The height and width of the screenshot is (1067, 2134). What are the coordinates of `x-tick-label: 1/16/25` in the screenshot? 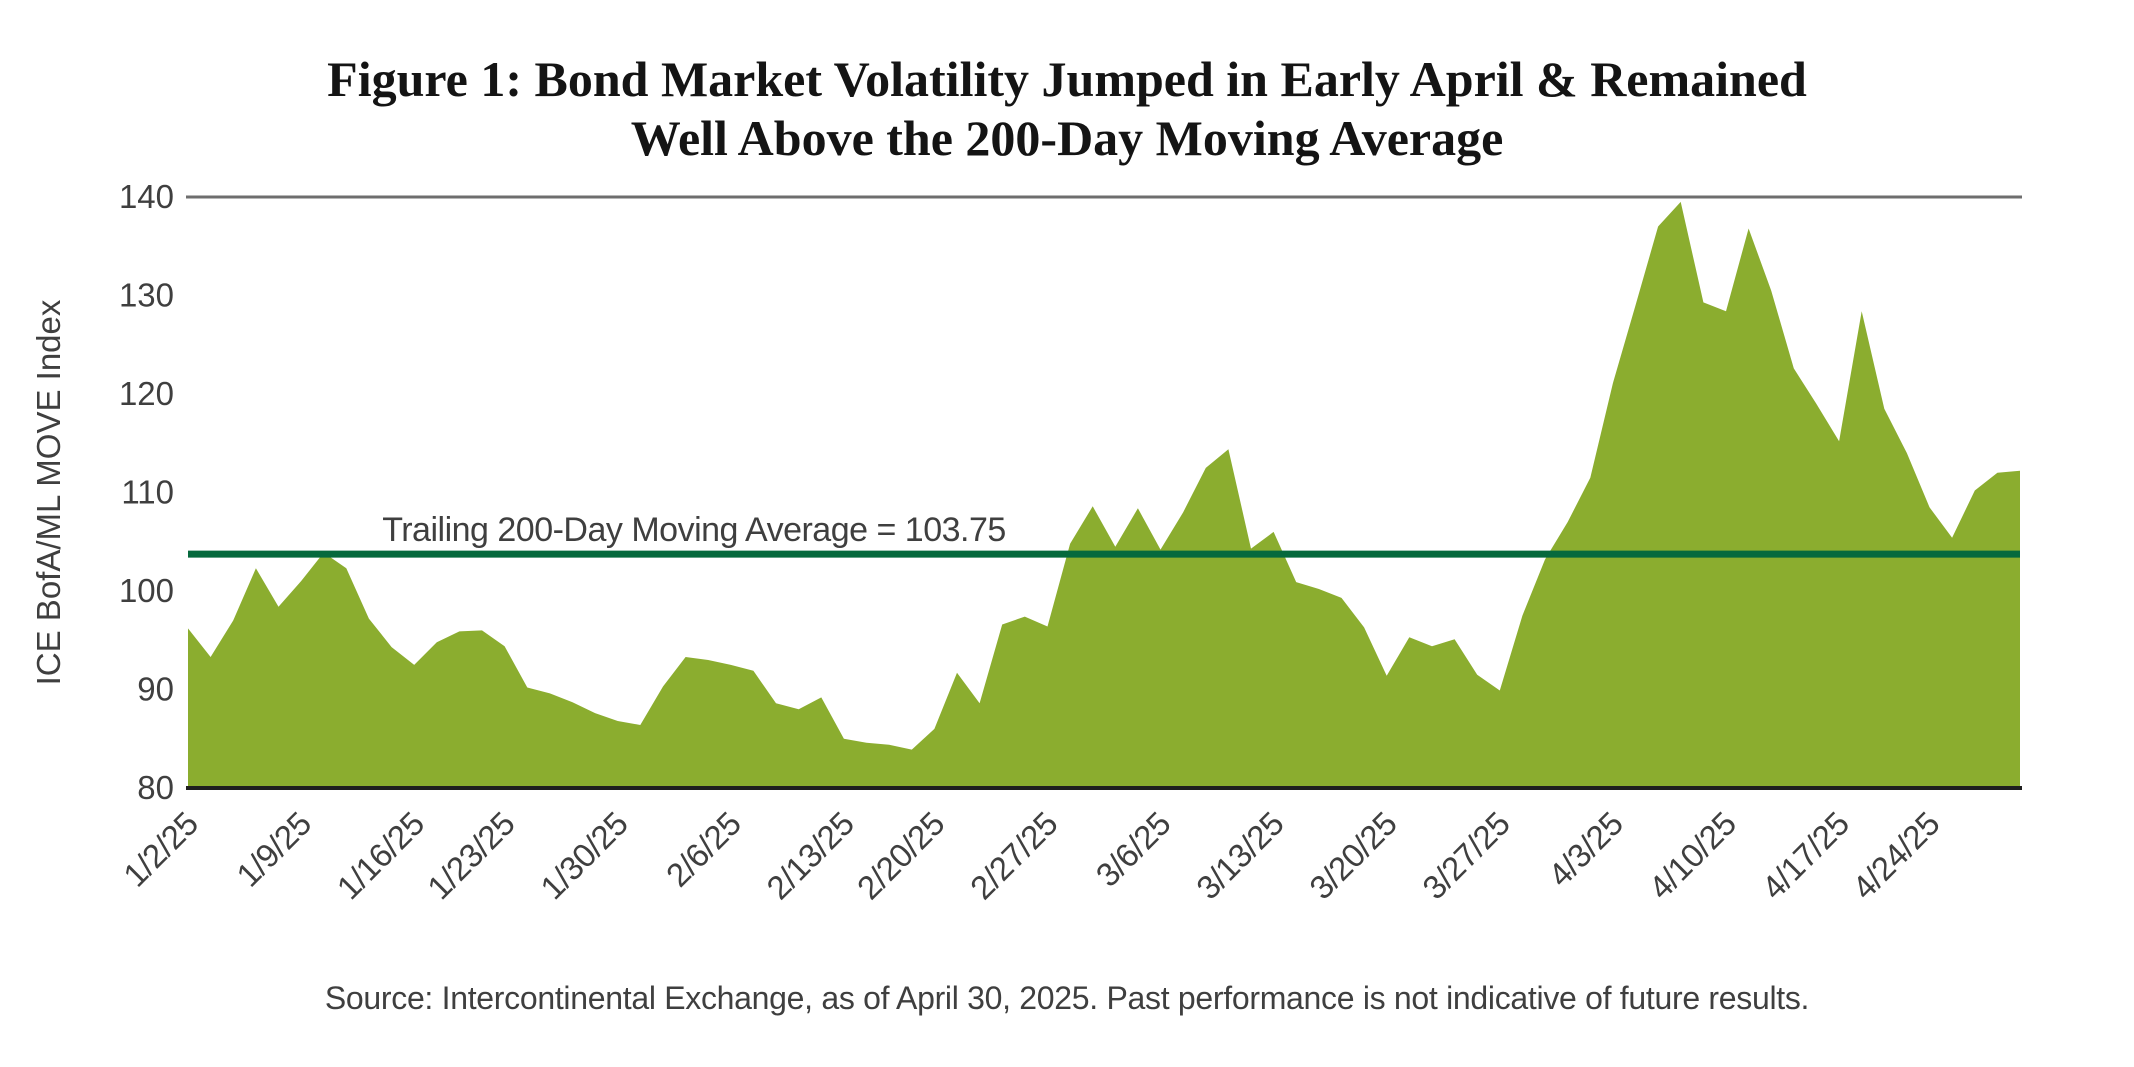 It's located at (381, 856).